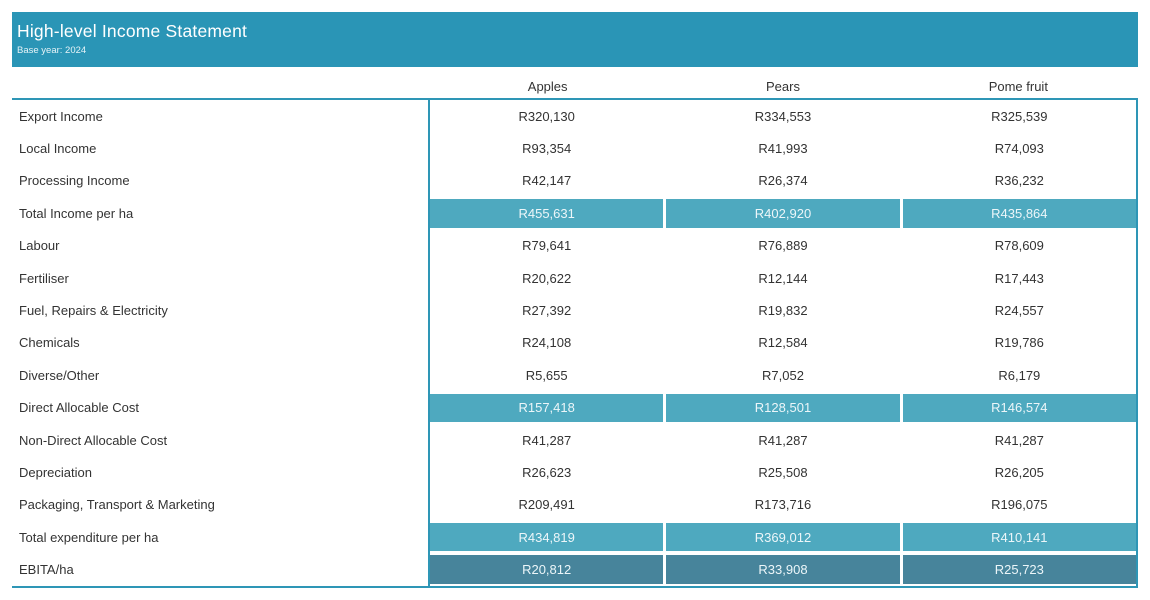 This screenshot has height=600, width=1150. What do you see at coordinates (547, 537) in the screenshot?
I see `value-cell: R434,819` at bounding box center [547, 537].